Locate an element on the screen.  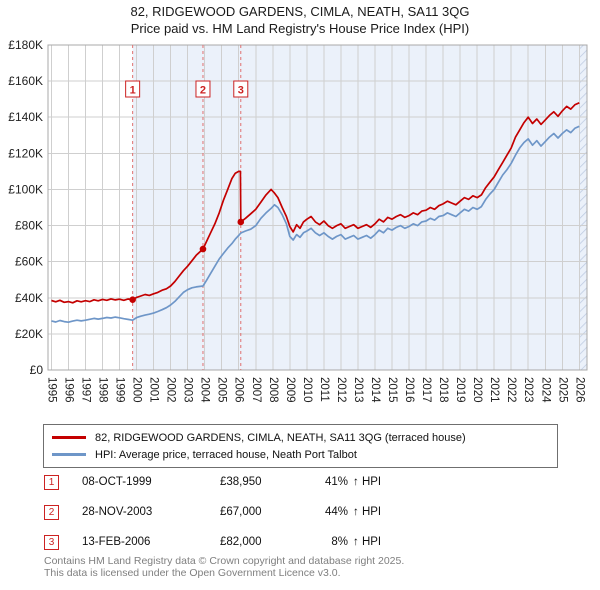
svg-text: 2011 is located at coordinates (324, 389).